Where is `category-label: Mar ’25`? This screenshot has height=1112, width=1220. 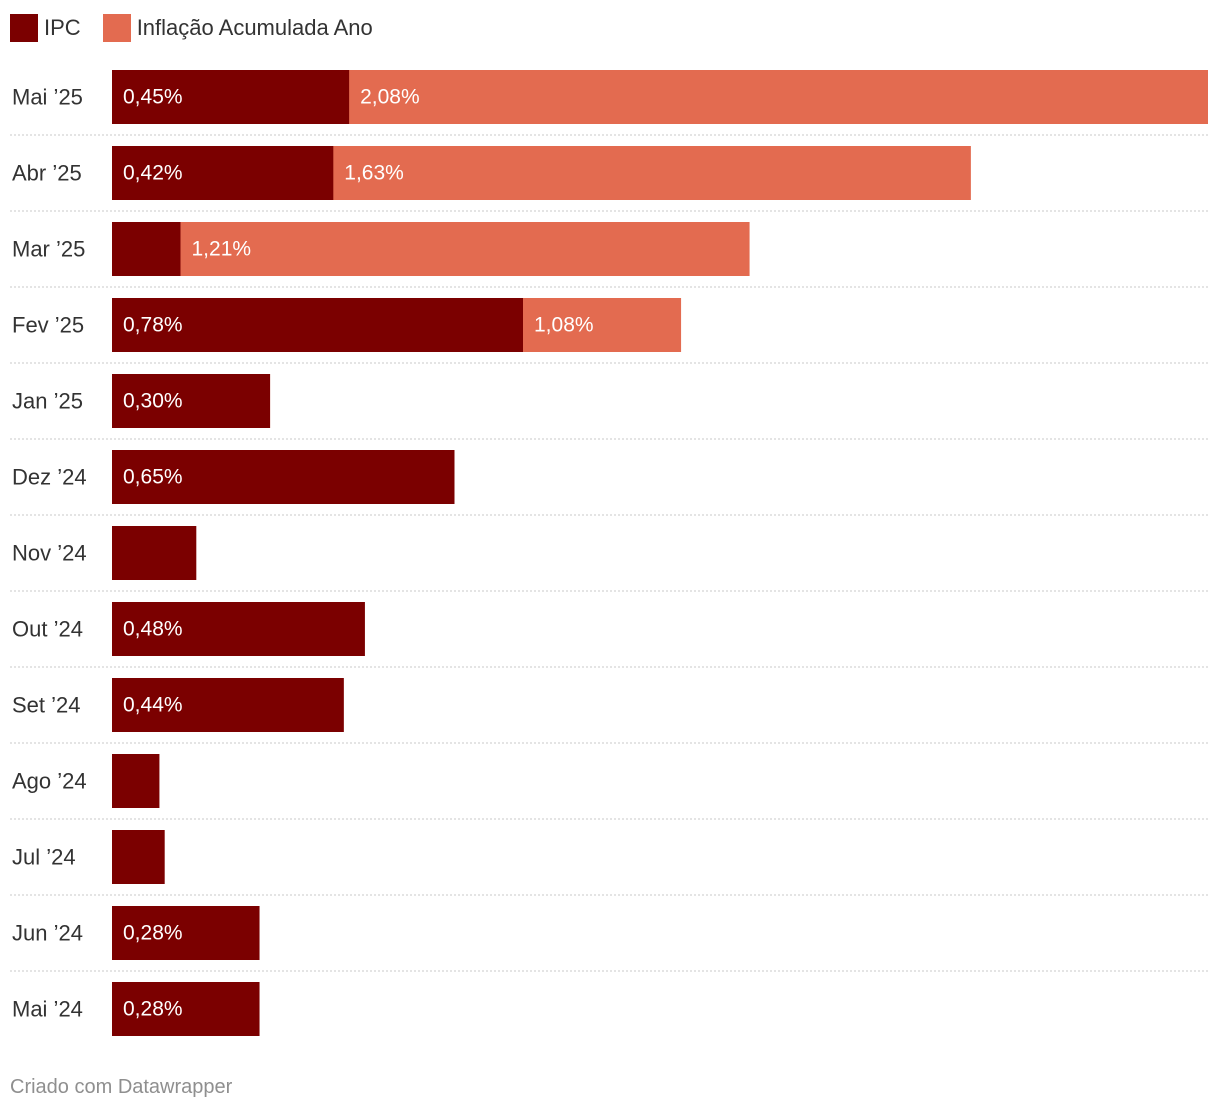 category-label: Mar ’25 is located at coordinates (48, 249).